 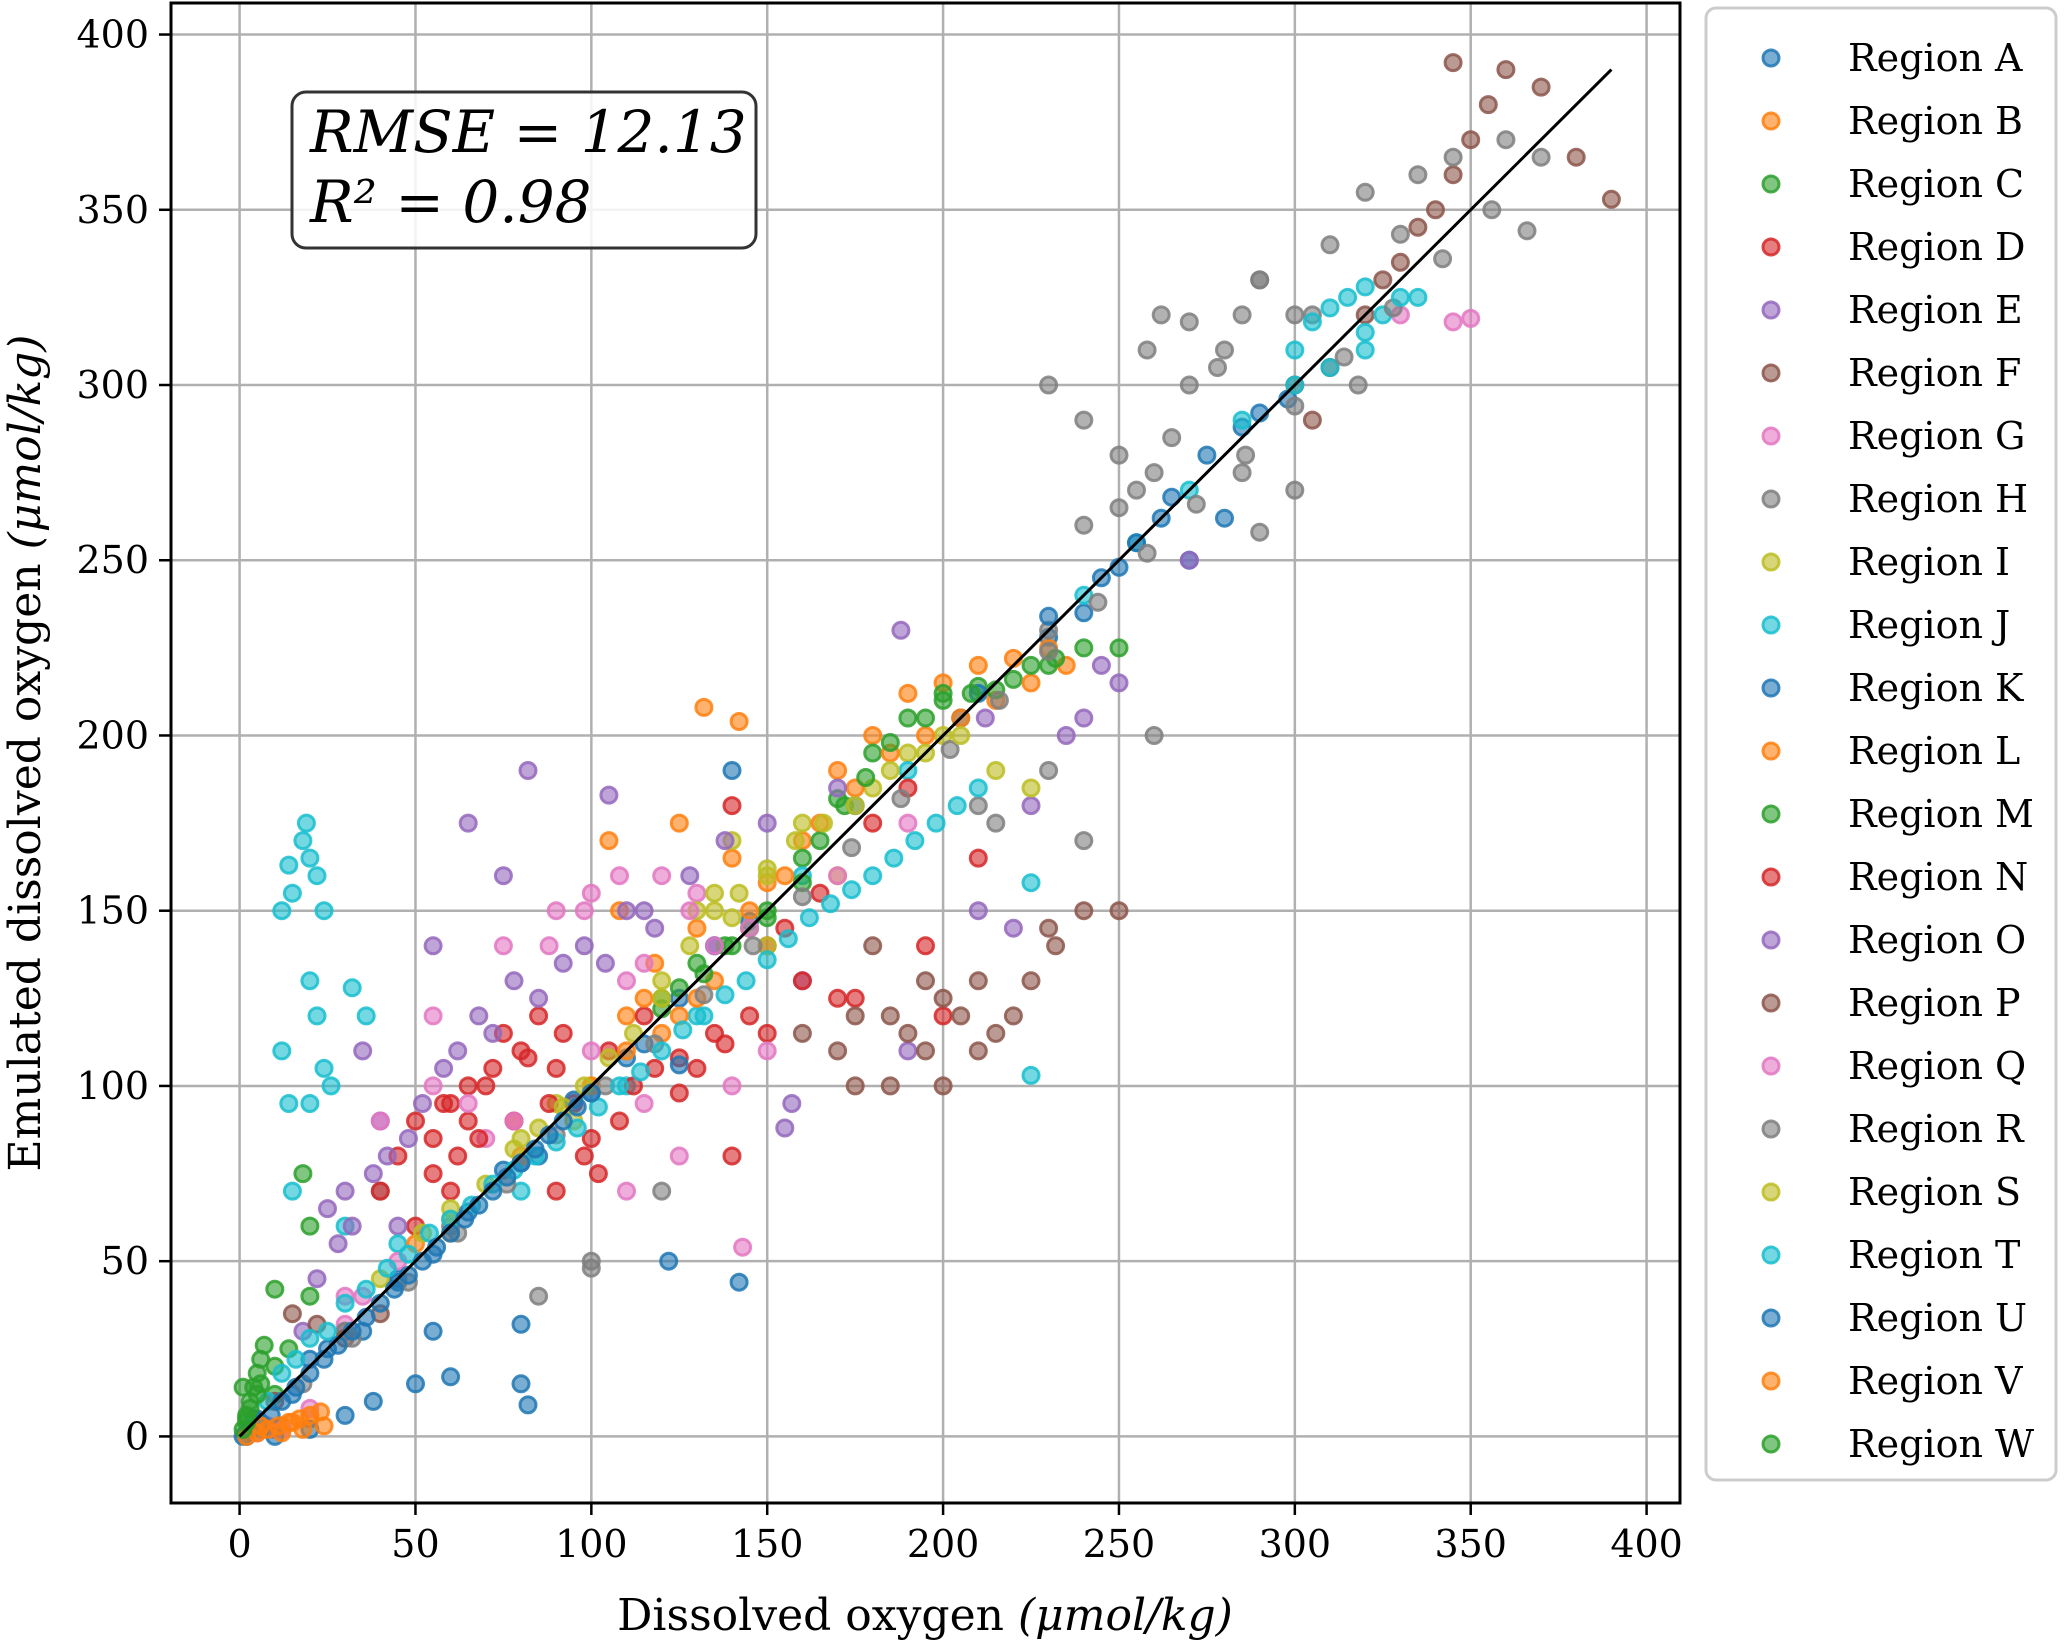 What do you see at coordinates (1646, 1544) in the screenshot?
I see `x-tick-label: 400` at bounding box center [1646, 1544].